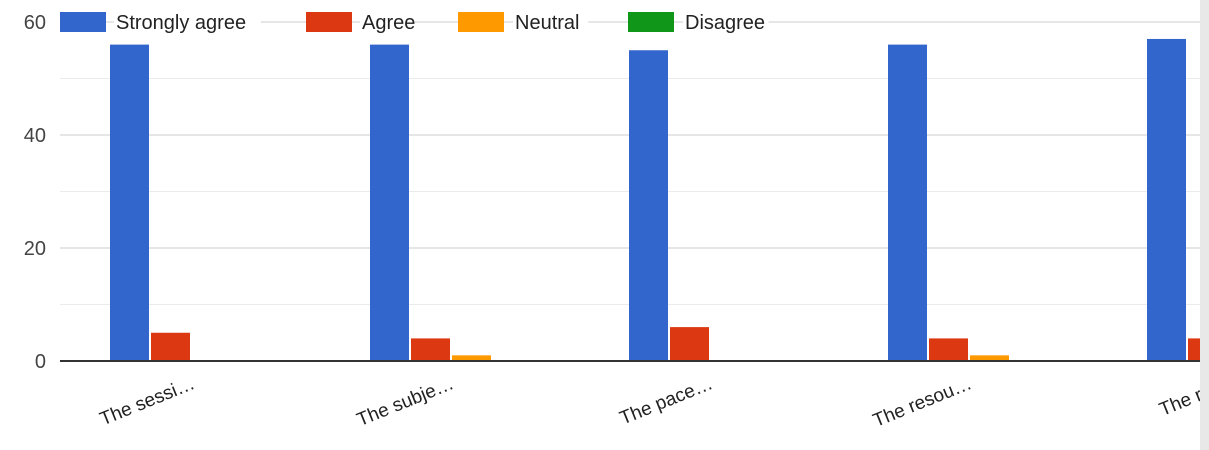 This screenshot has height=450, width=1209. What do you see at coordinates (35, 23) in the screenshot?
I see `y-tick-label: 60` at bounding box center [35, 23].